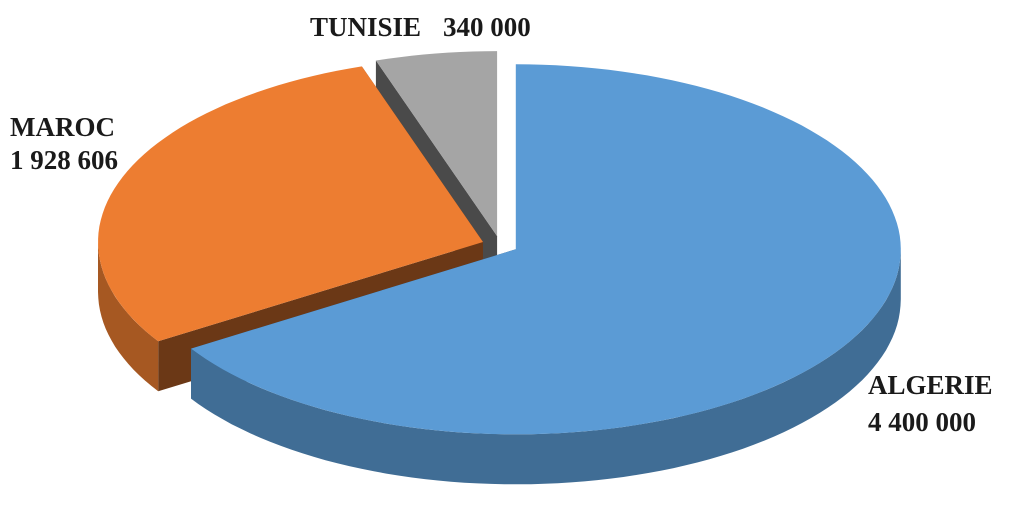 This screenshot has height=509, width=1013. Describe the element at coordinates (64, 160) in the screenshot. I see `slice-value-label: 1 928 606` at that location.